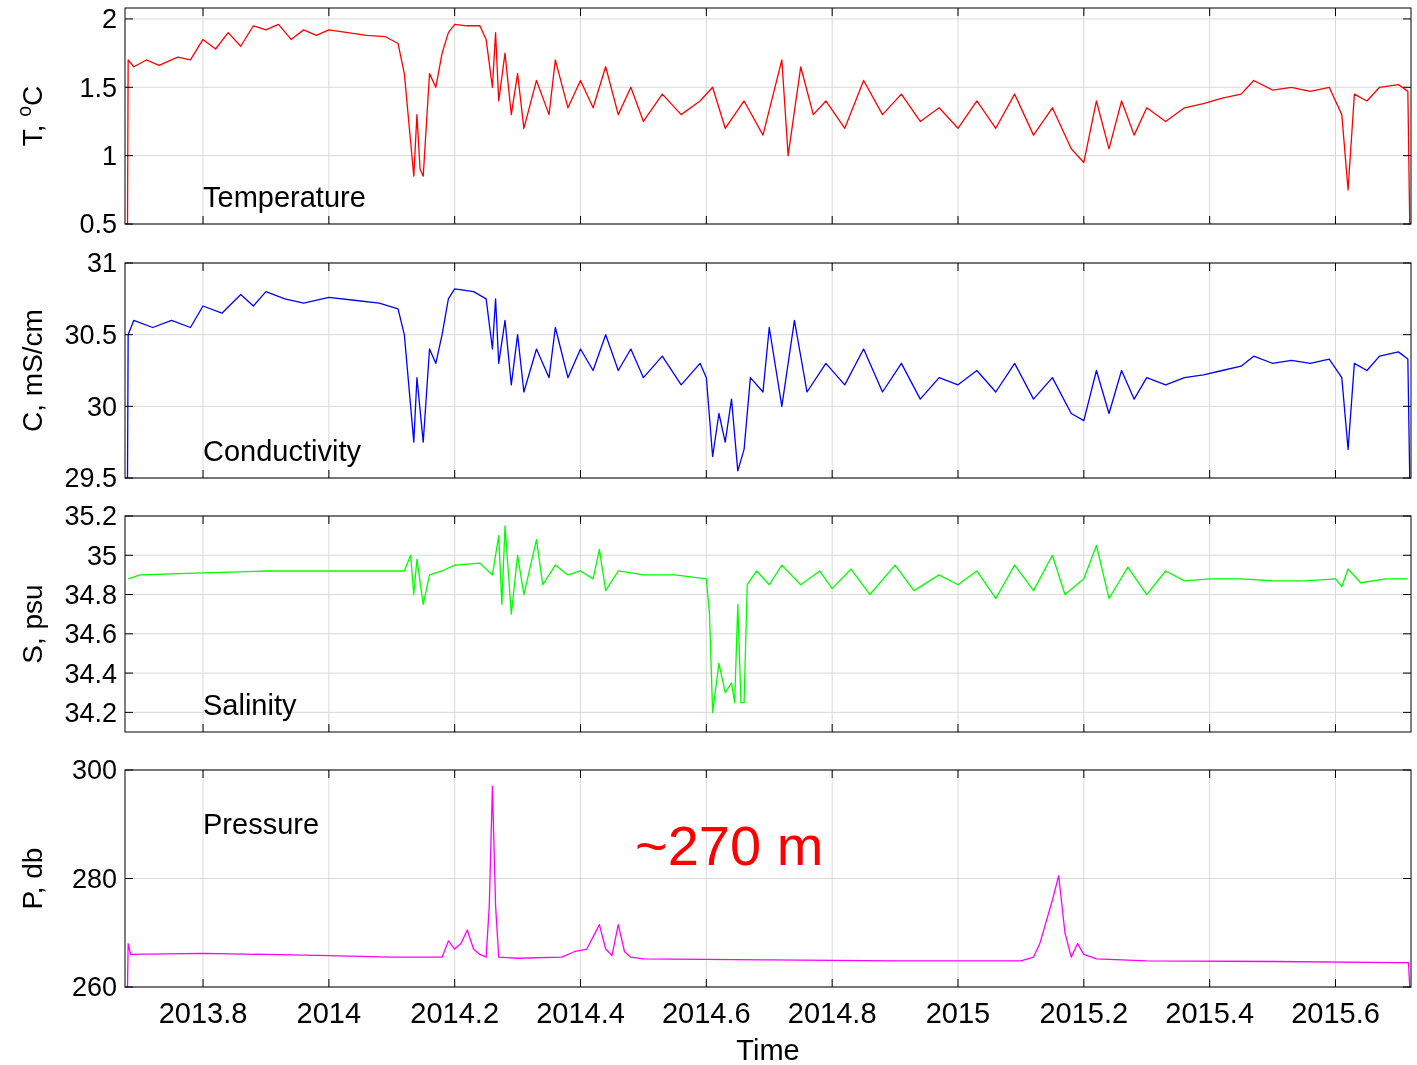 The height and width of the screenshot is (1065, 1417). What do you see at coordinates (958, 1013) in the screenshot?
I see `x-tick-label: 2015` at bounding box center [958, 1013].